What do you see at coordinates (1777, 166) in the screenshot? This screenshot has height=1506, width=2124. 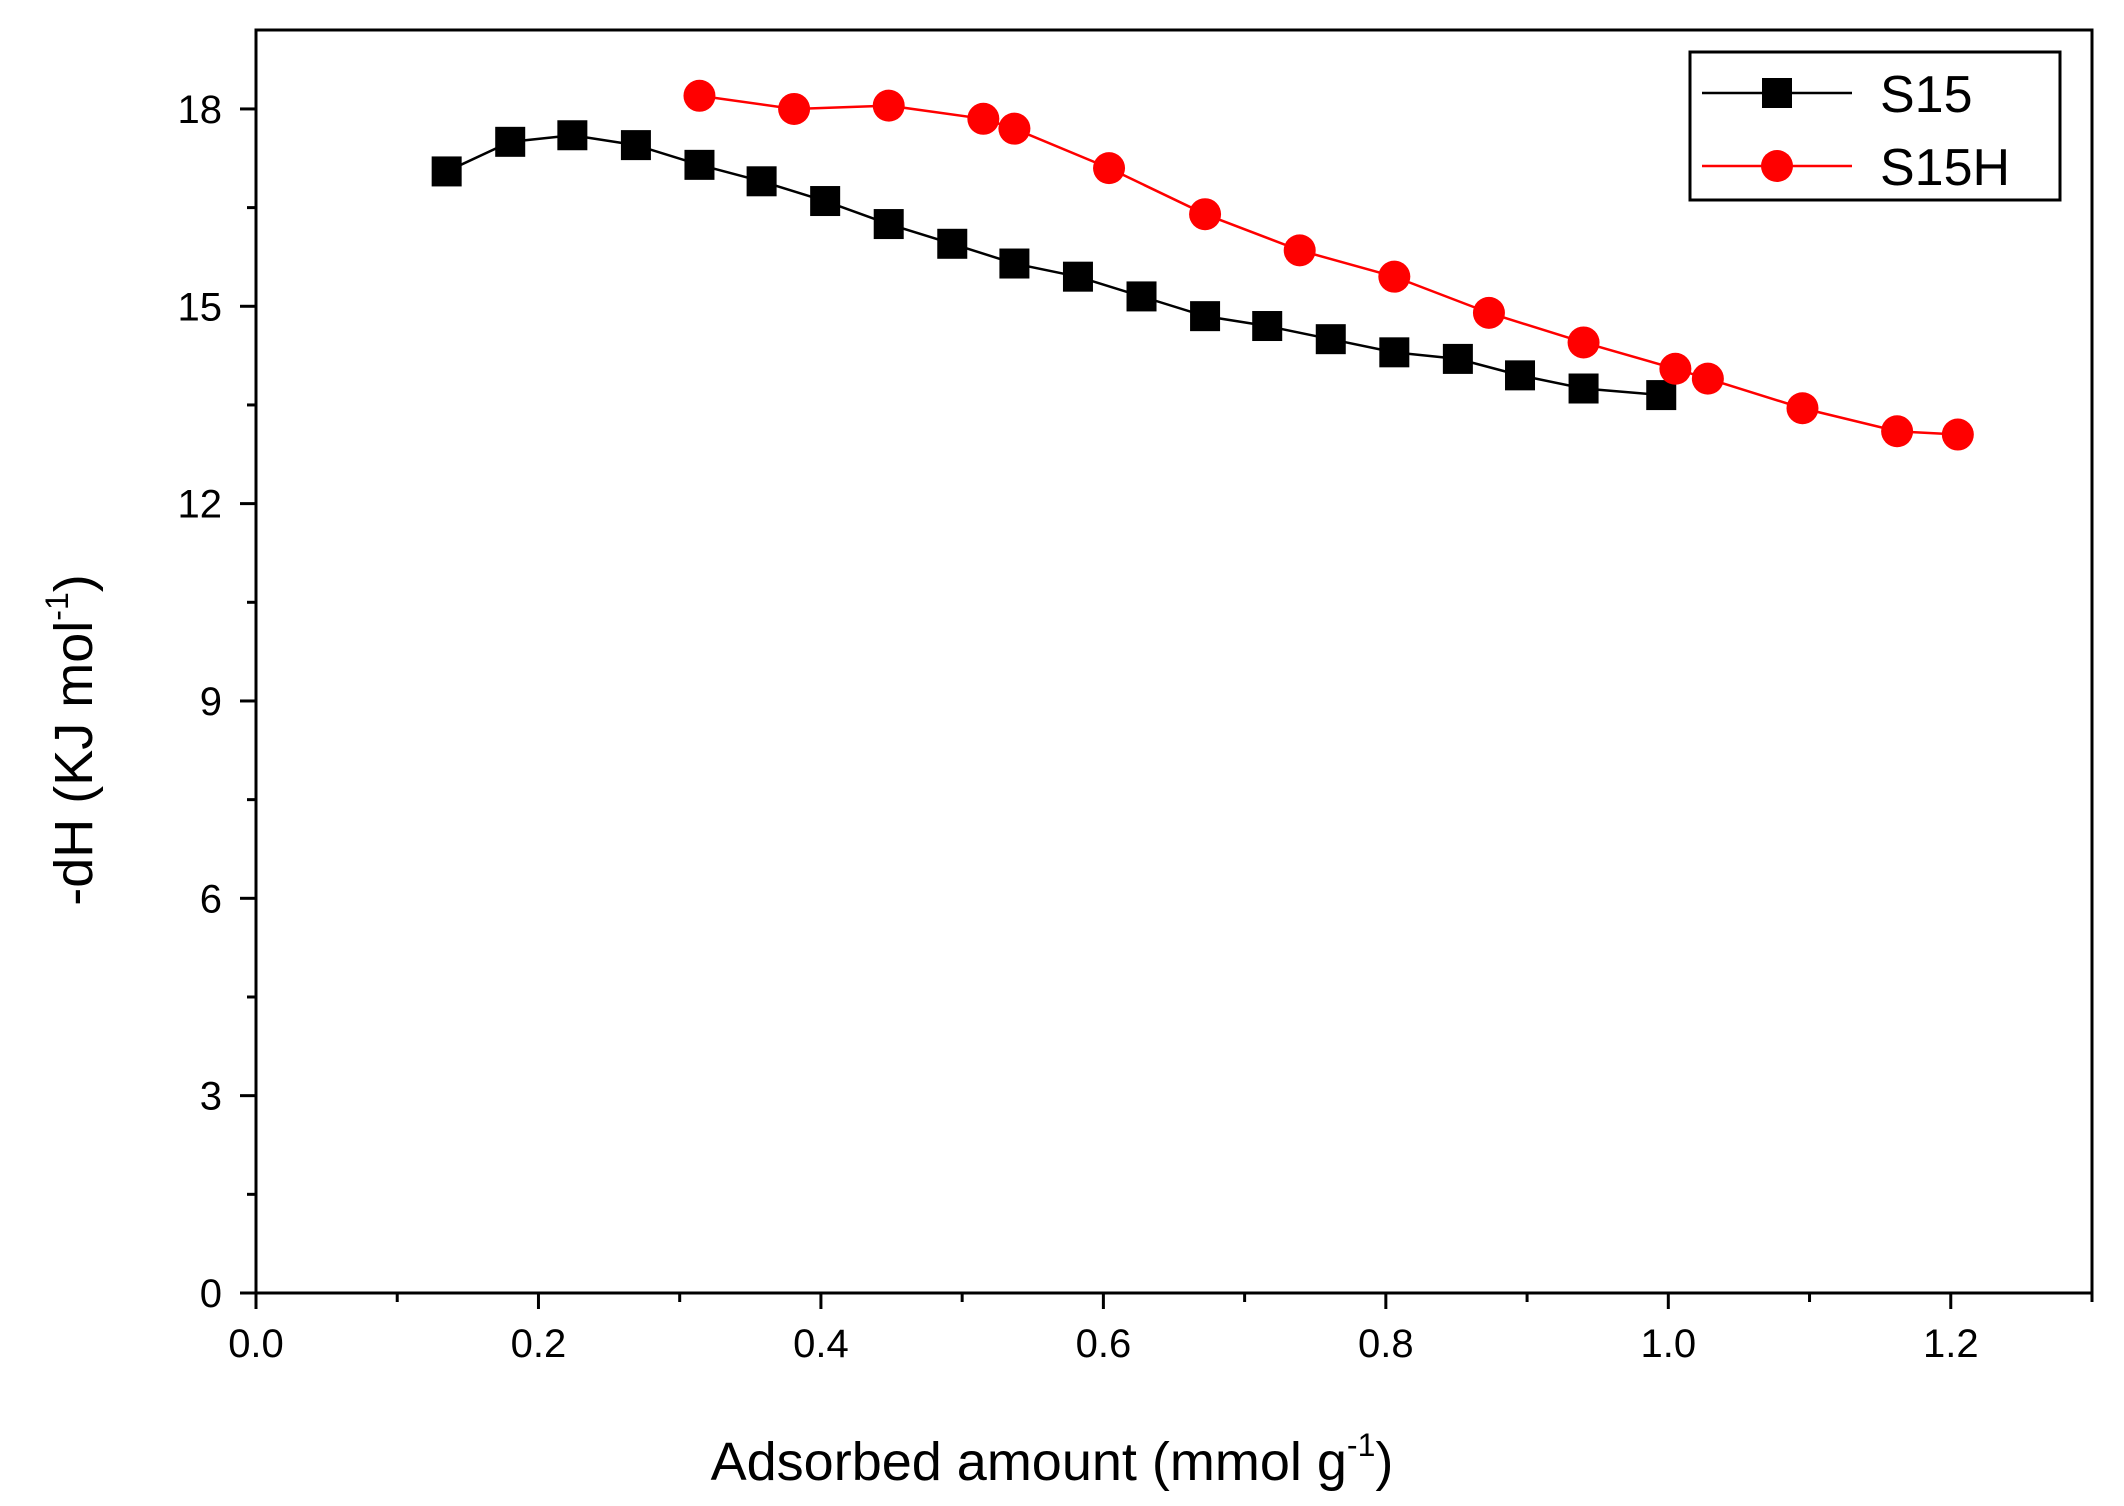 I see `legend-marker-circle` at bounding box center [1777, 166].